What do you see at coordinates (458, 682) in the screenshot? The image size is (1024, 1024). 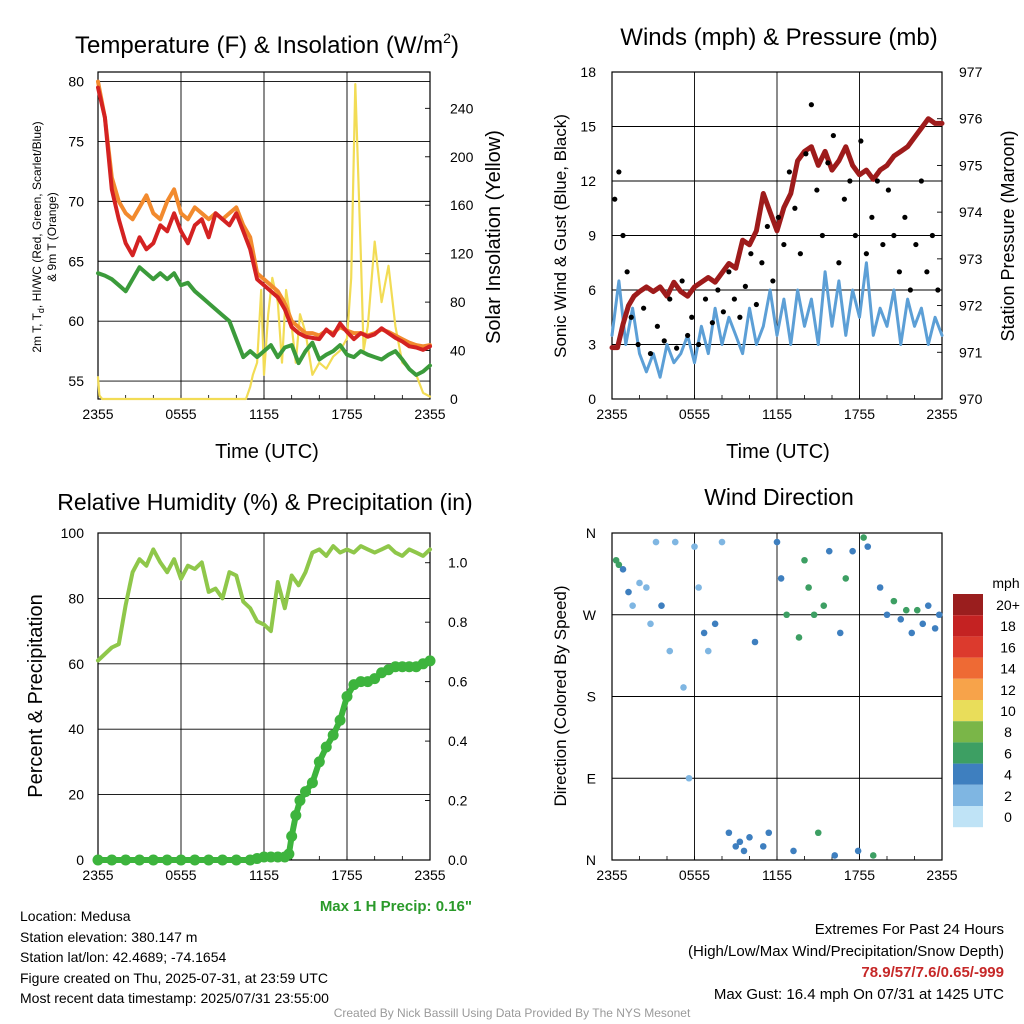 I see `y2-tick-label: 0.6` at bounding box center [458, 682].